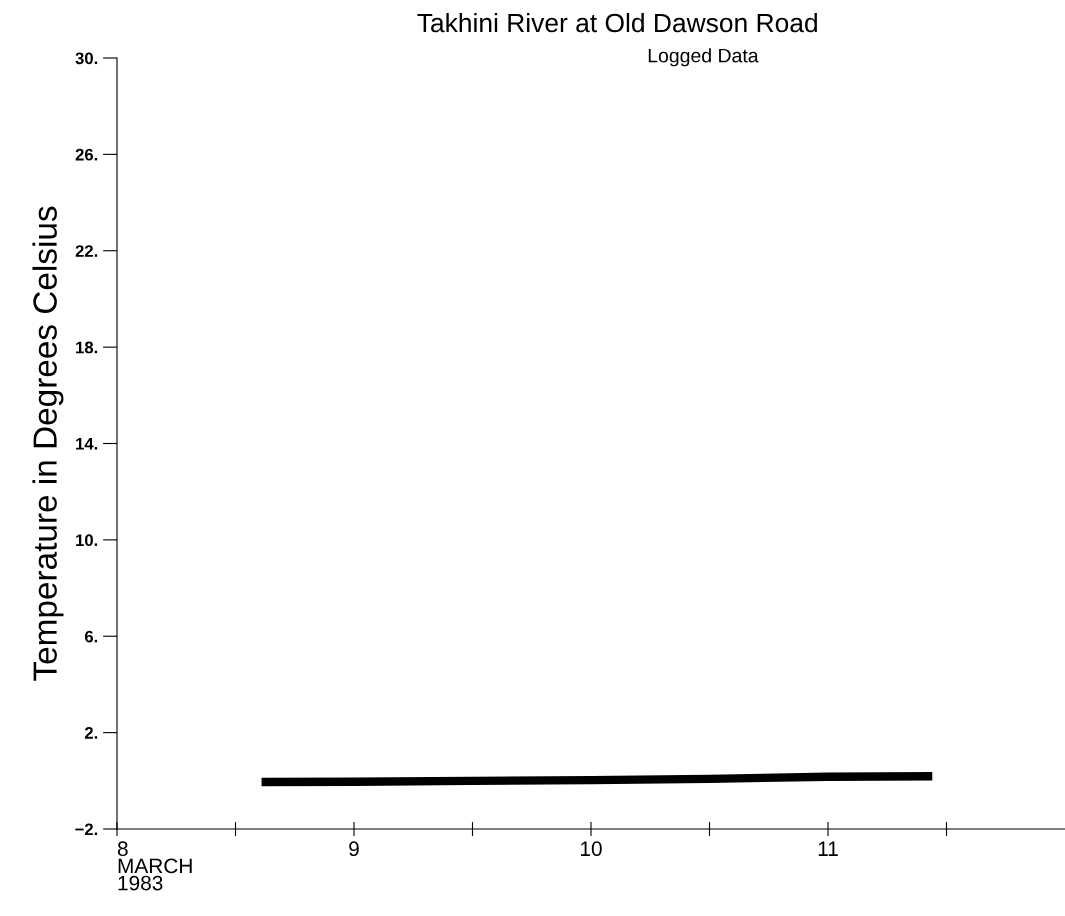 The height and width of the screenshot is (916, 1065). What do you see at coordinates (87, 540) in the screenshot?
I see `y-tick-label: 10.` at bounding box center [87, 540].